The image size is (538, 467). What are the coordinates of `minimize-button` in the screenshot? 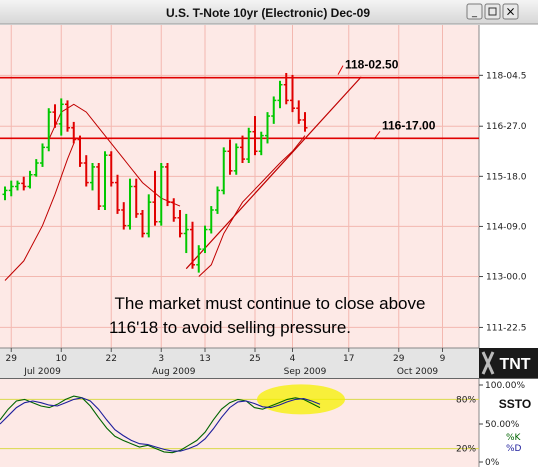 It's located at (474, 11).